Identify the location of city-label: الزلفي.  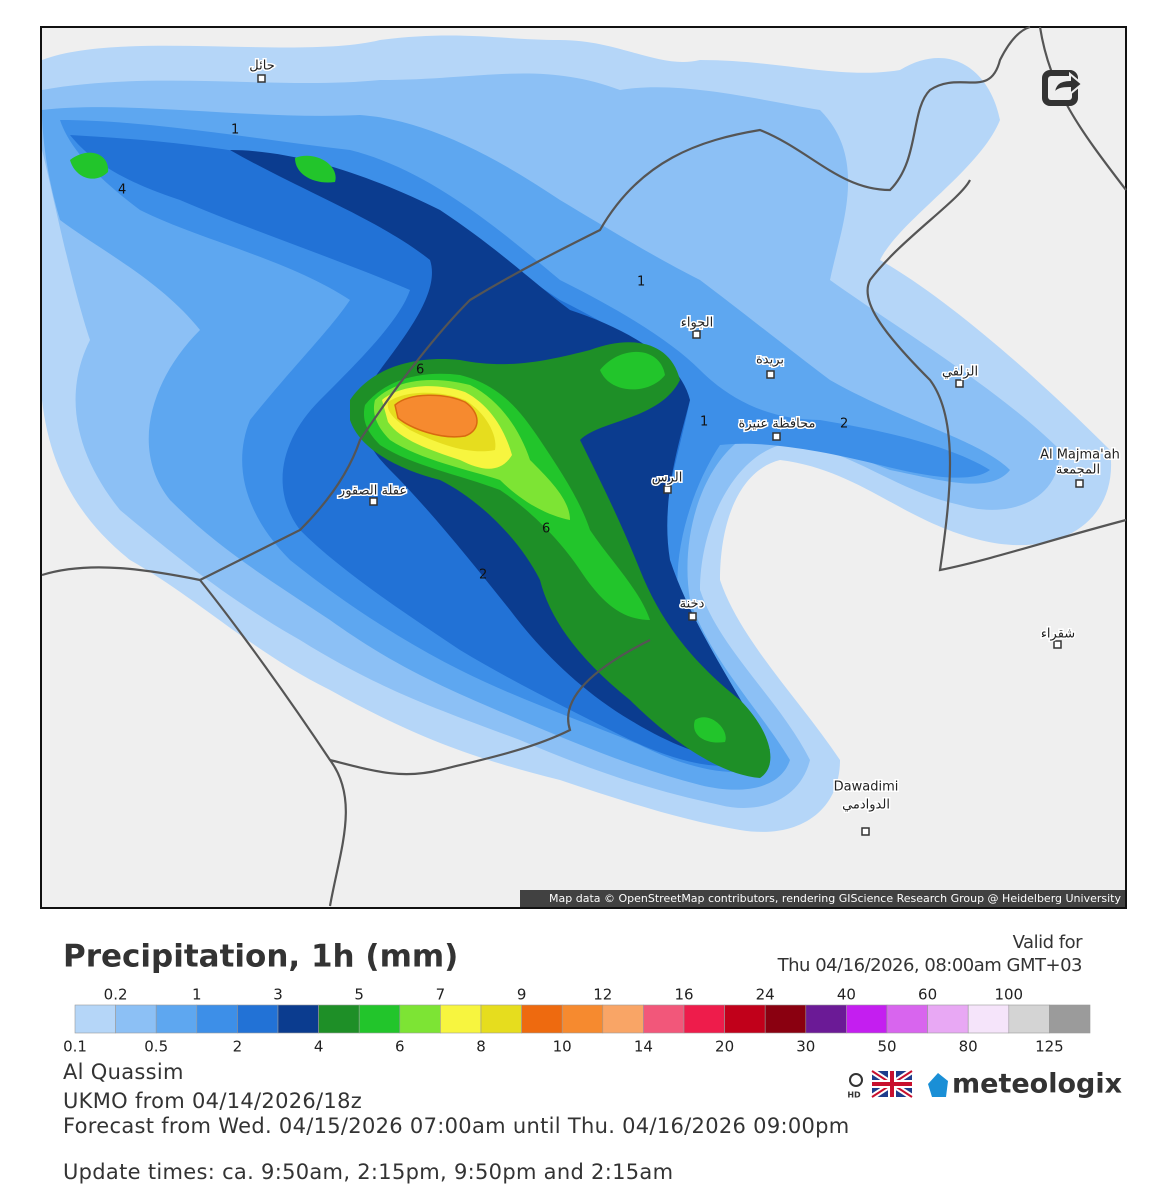
(960, 372).